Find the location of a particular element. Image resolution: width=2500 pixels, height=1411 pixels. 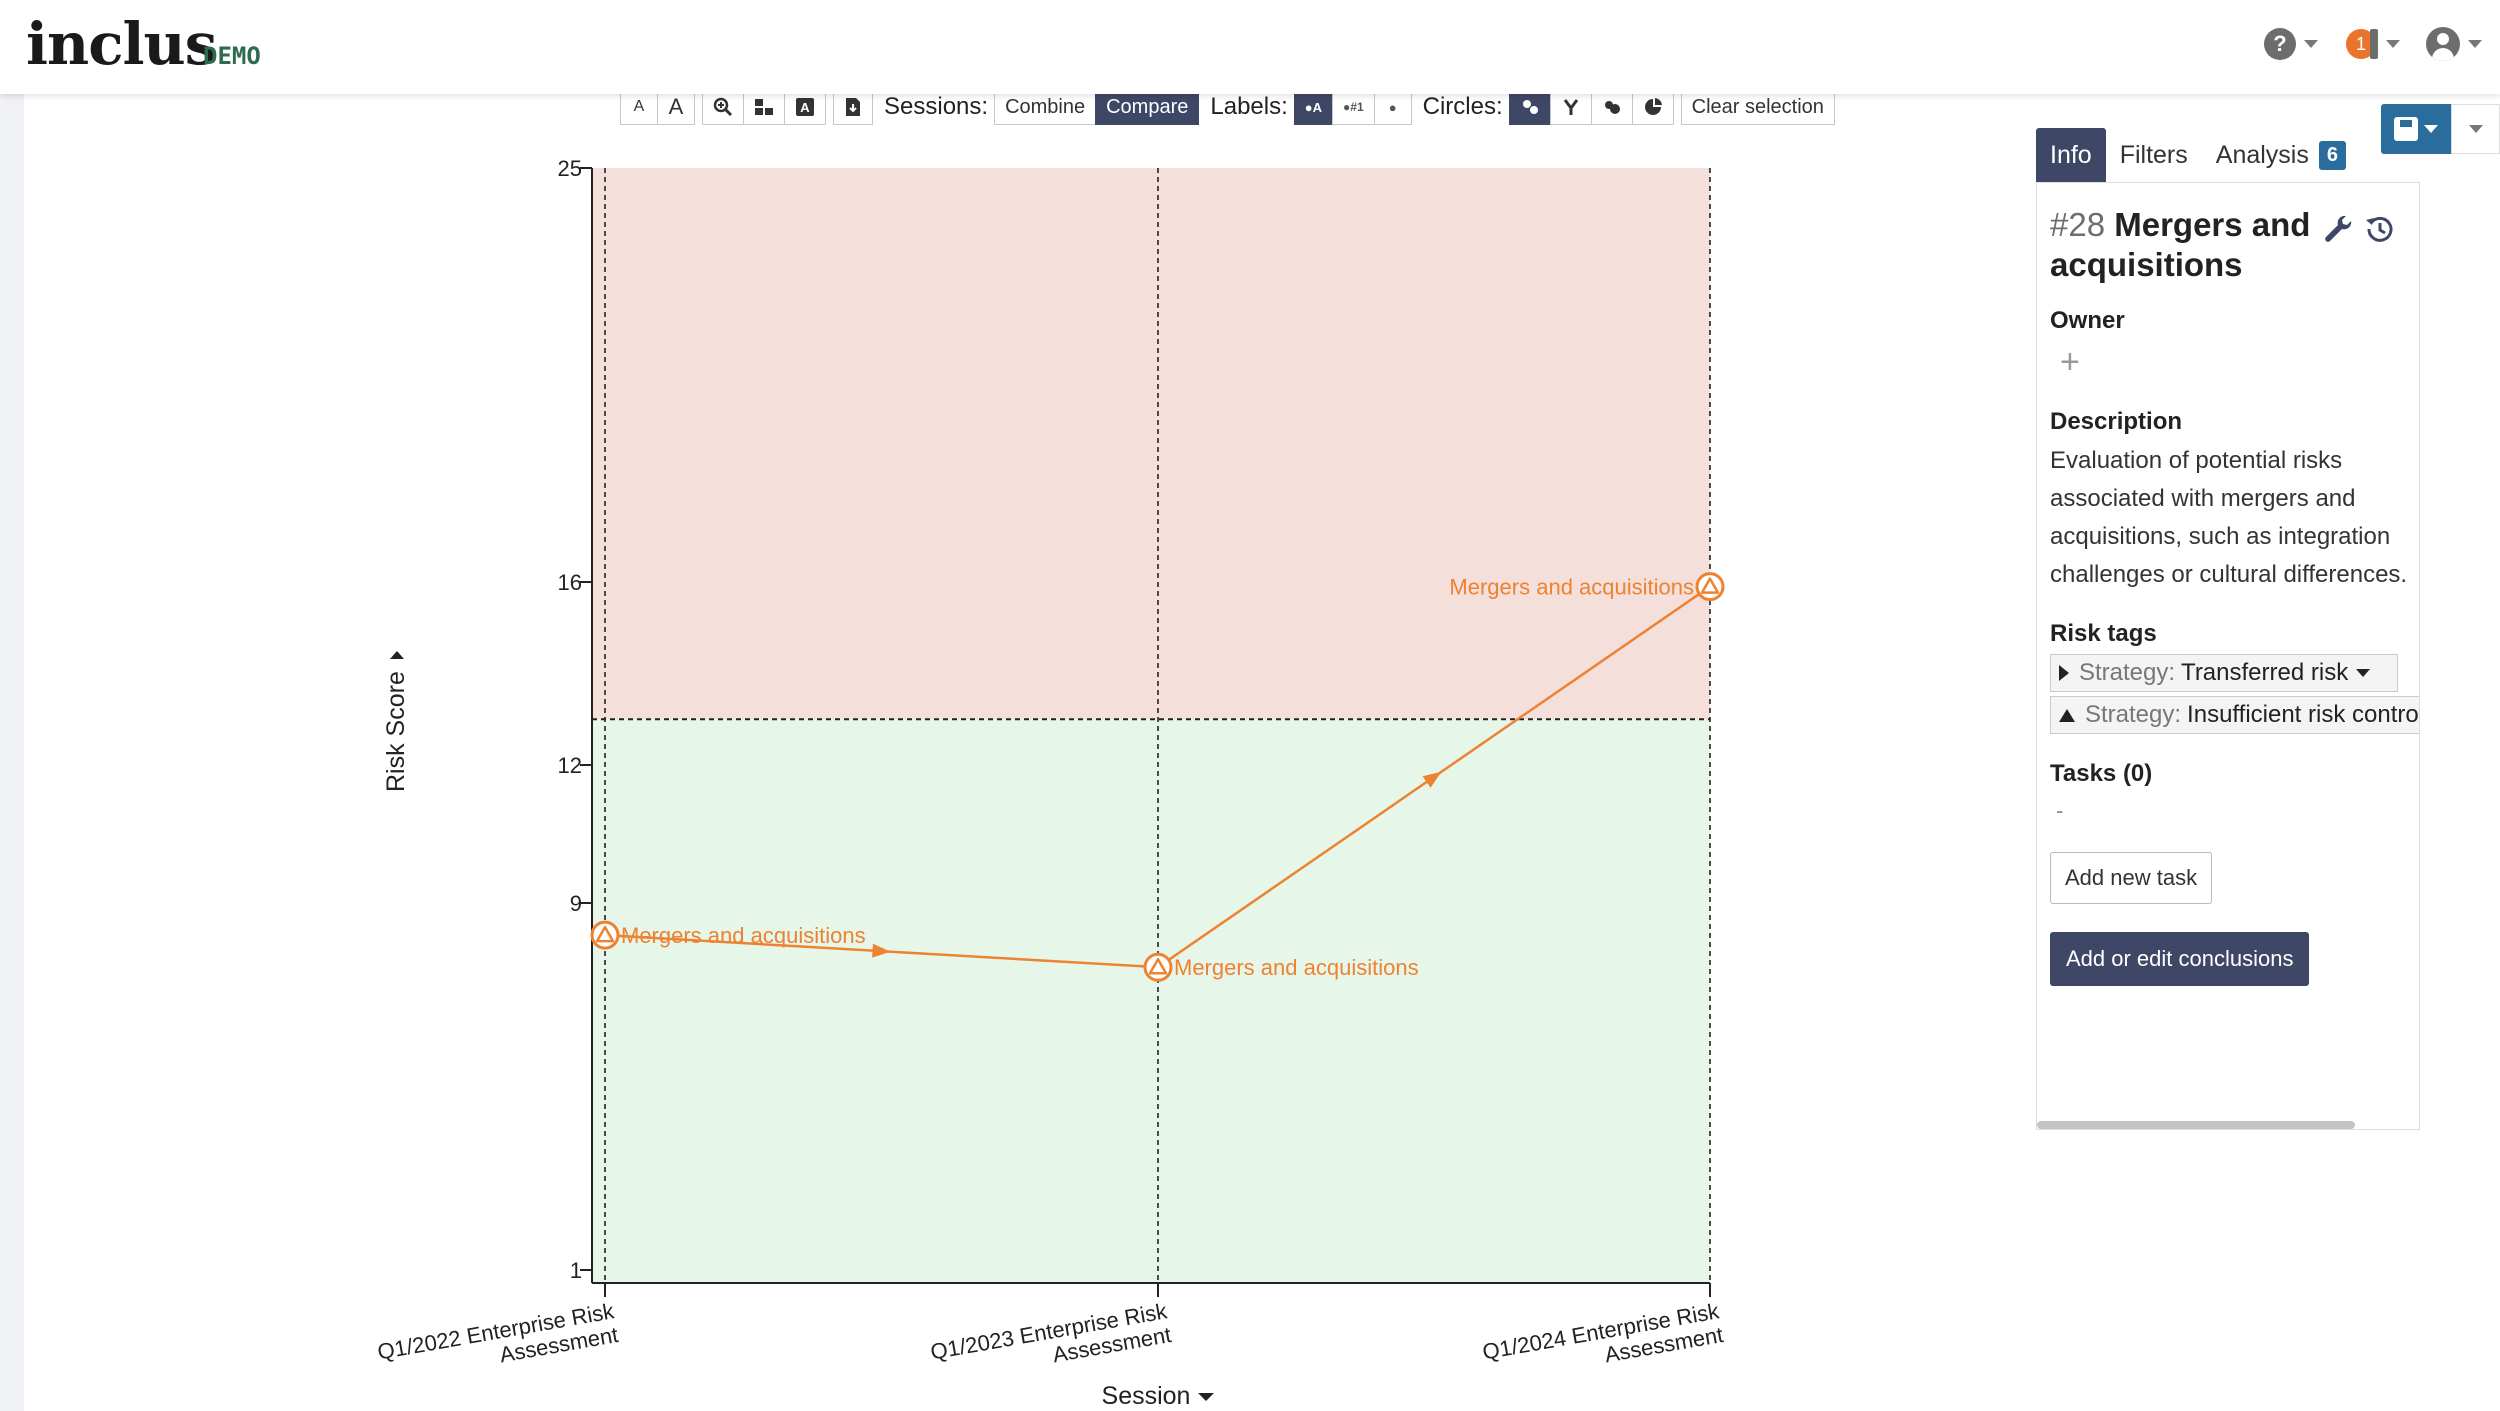

user-icon is located at coordinates (2443, 44).